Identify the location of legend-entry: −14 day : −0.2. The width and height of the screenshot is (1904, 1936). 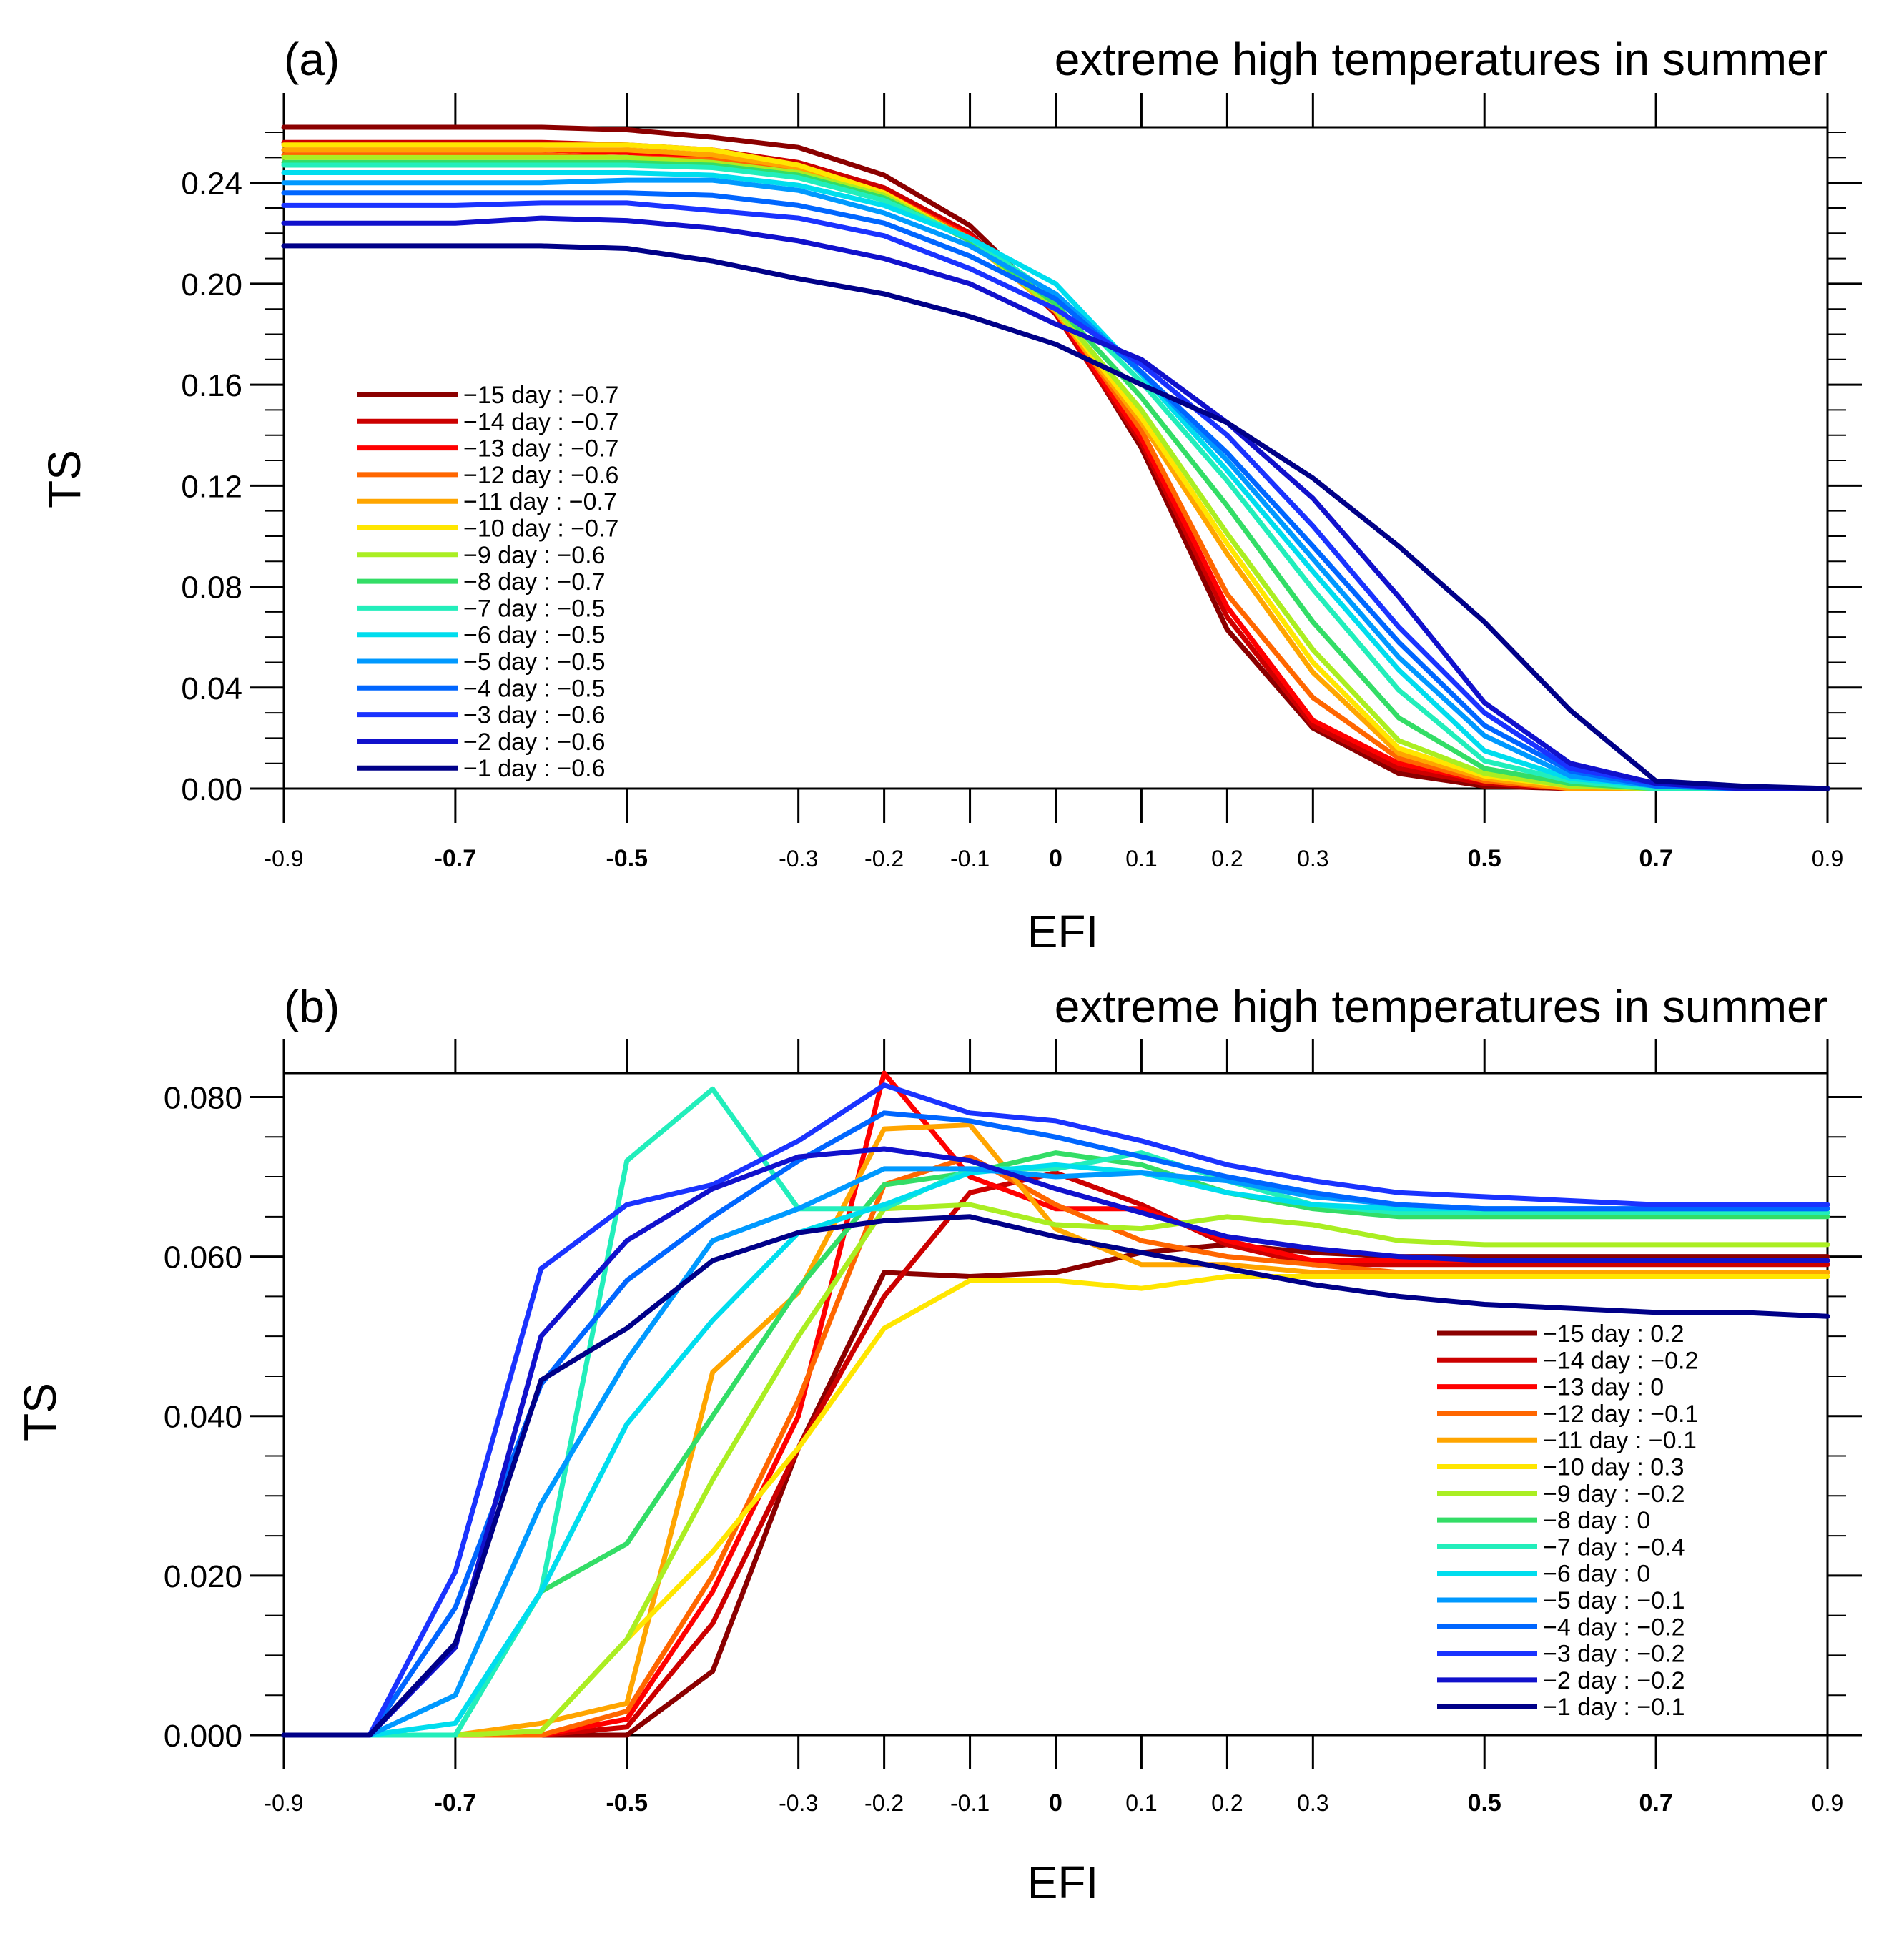
(1620, 1360).